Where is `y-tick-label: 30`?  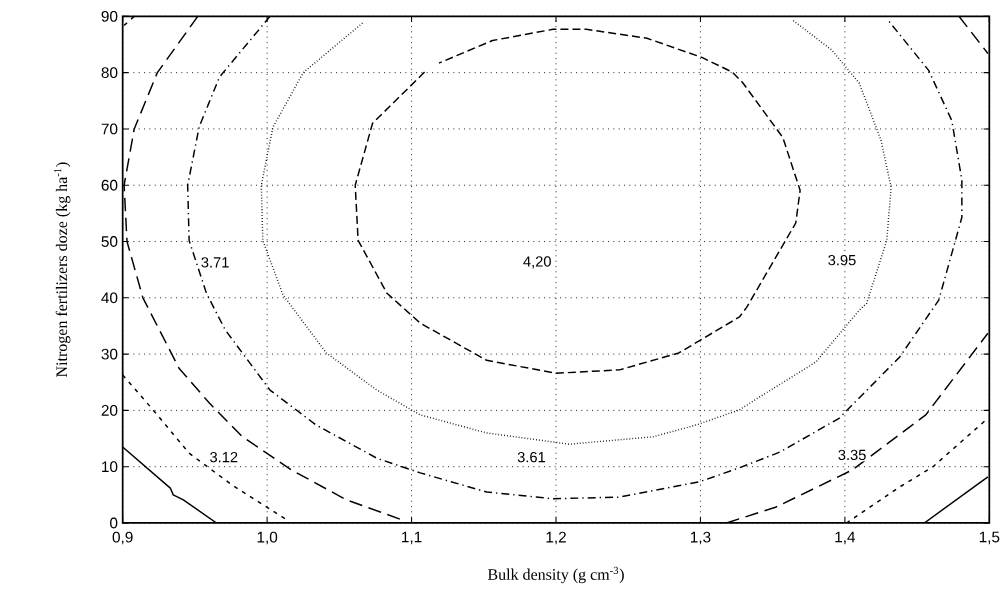
y-tick-label: 30 is located at coordinates (109, 354).